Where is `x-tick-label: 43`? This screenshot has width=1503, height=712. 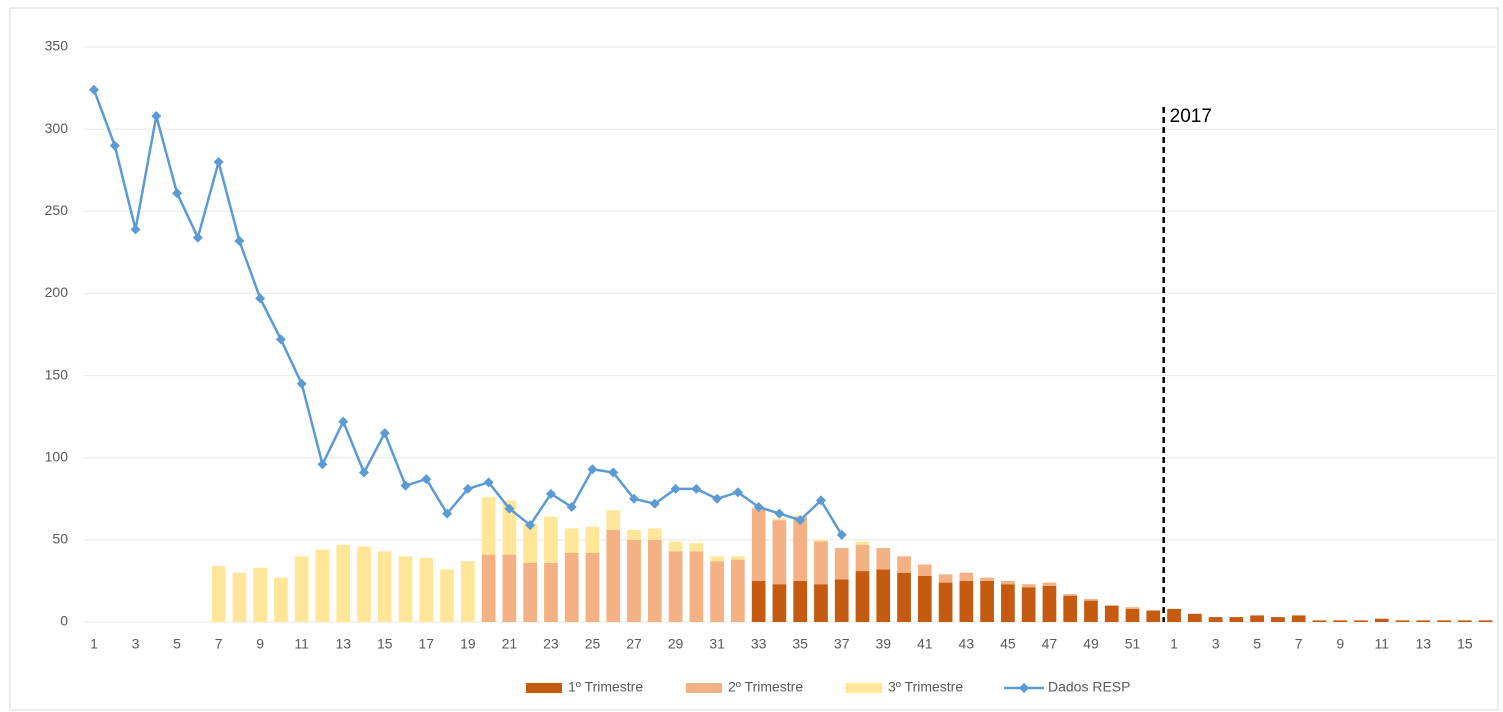
x-tick-label: 43 is located at coordinates (967, 644).